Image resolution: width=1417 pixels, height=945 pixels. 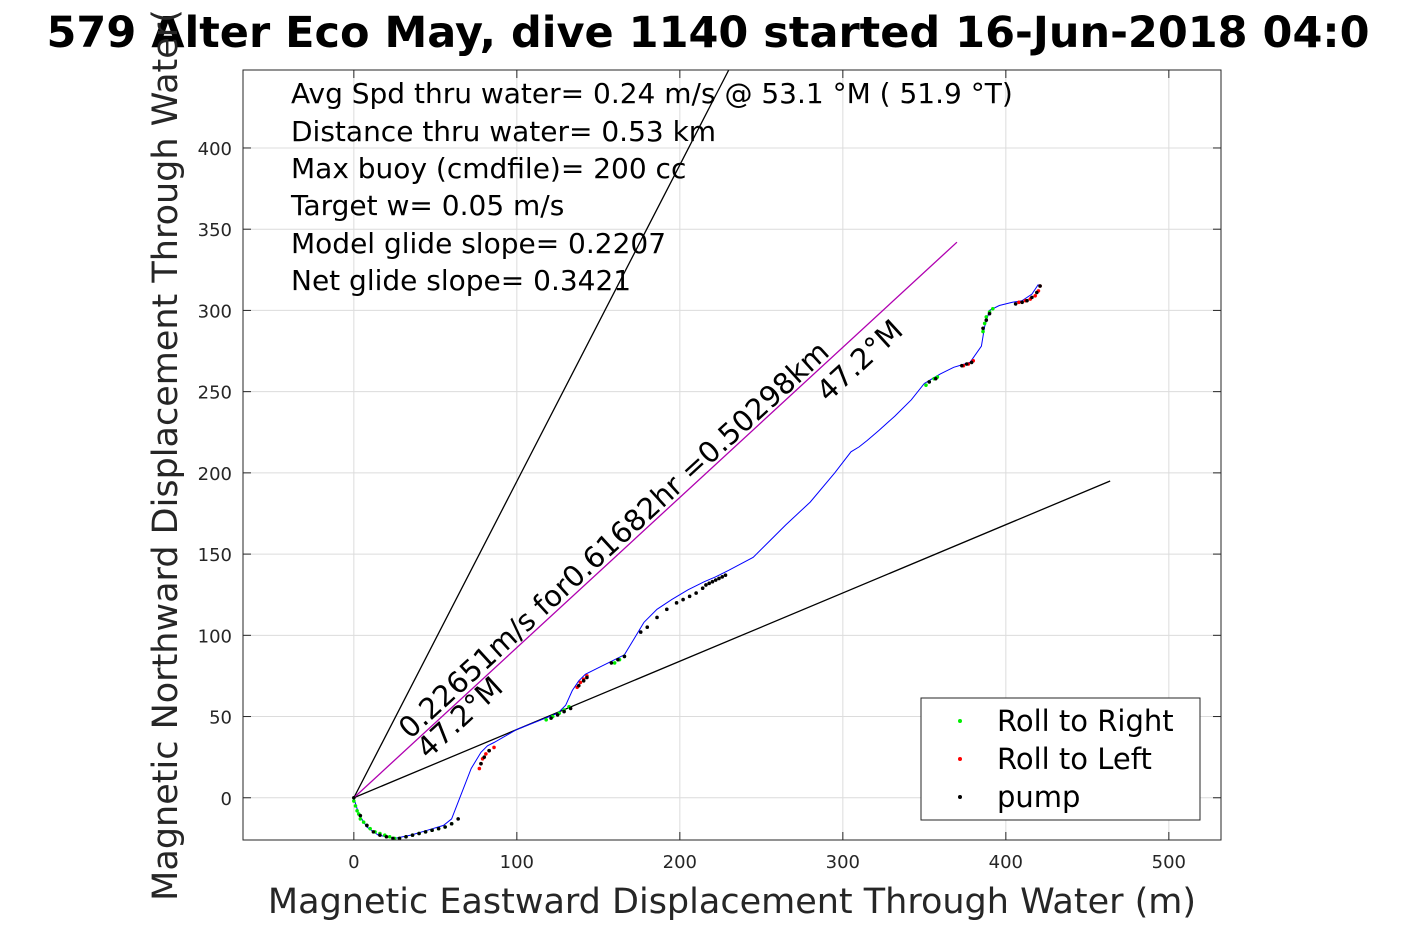 I want to click on y-tick-label: 350, so click(x=215, y=230).